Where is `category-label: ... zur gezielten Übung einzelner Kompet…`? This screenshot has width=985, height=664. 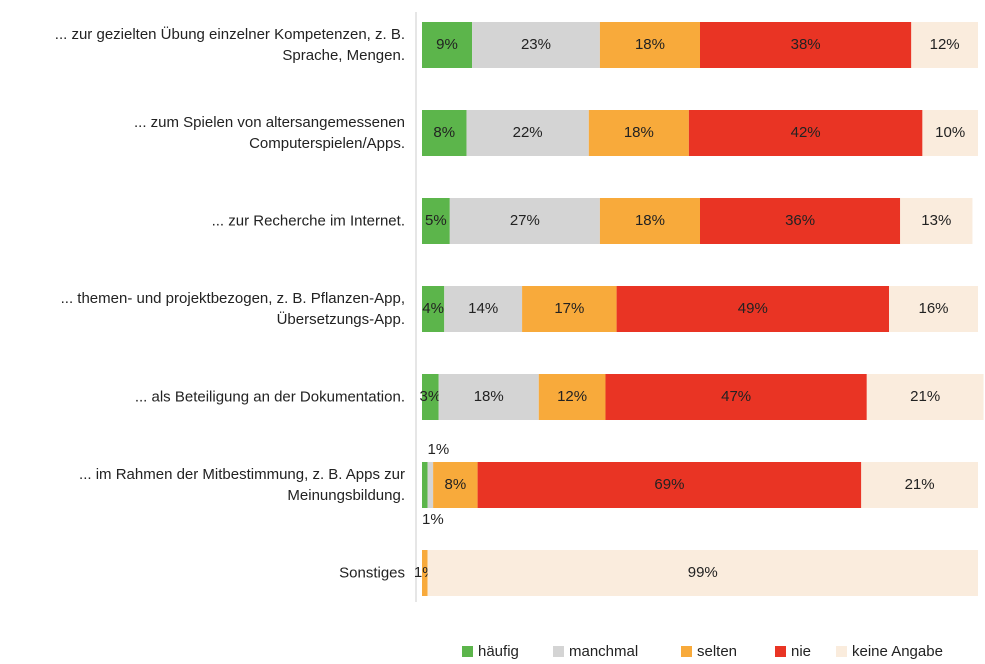
category-label: ... zur gezielten Übung einzelner Kompet… is located at coordinates (229, 45).